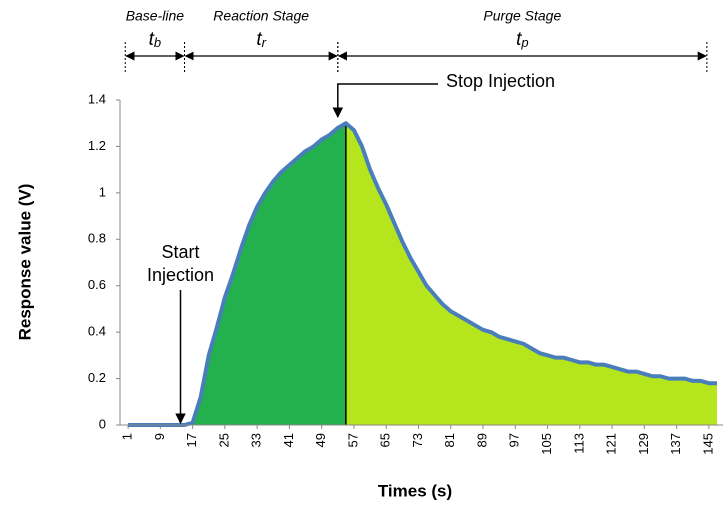 This screenshot has height=506, width=723. Describe the element at coordinates (102, 423) in the screenshot. I see `y-tick-label: 0` at that location.